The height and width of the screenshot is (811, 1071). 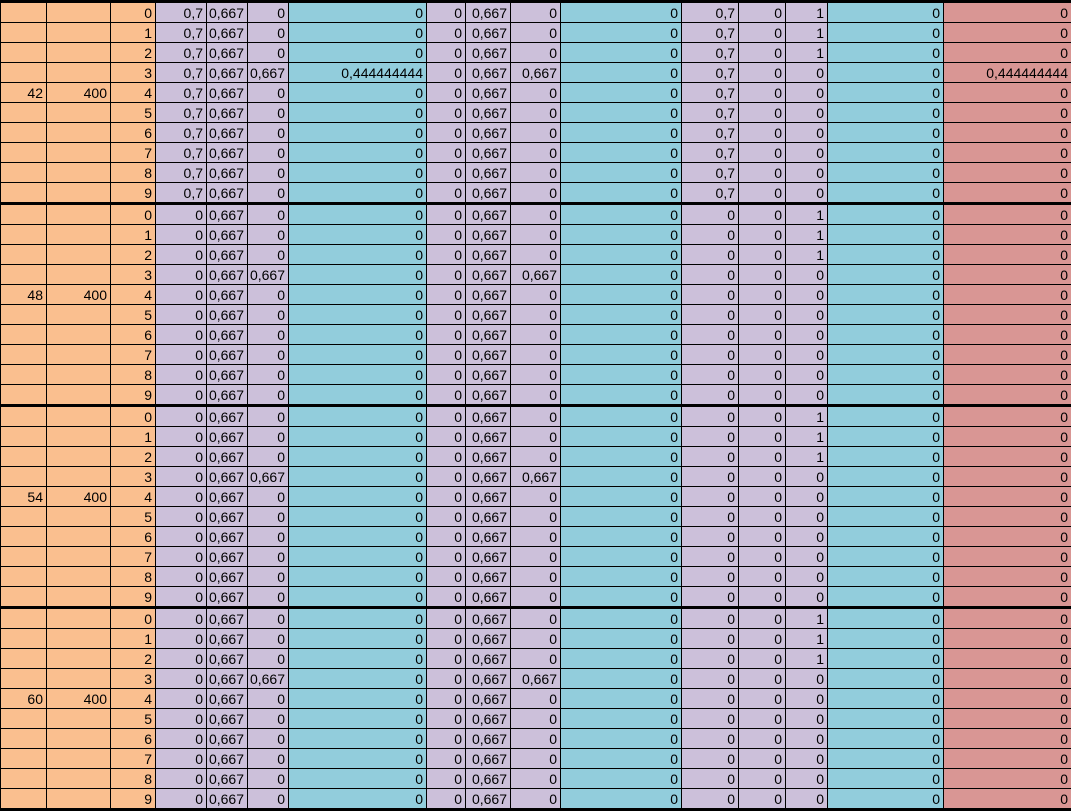 What do you see at coordinates (133, 275) in the screenshot?
I see `row-index-cell: 3` at bounding box center [133, 275].